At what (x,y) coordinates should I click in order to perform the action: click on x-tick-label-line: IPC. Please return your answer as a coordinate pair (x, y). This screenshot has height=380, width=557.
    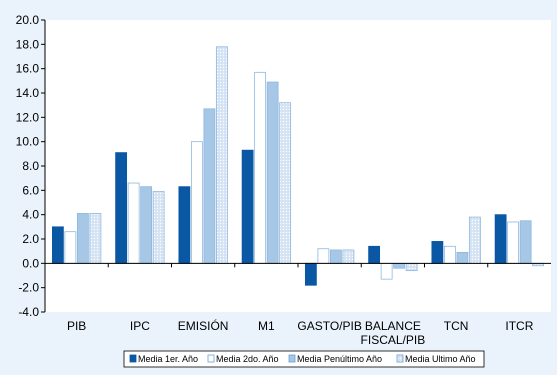
    Looking at the image, I should click on (140, 326).